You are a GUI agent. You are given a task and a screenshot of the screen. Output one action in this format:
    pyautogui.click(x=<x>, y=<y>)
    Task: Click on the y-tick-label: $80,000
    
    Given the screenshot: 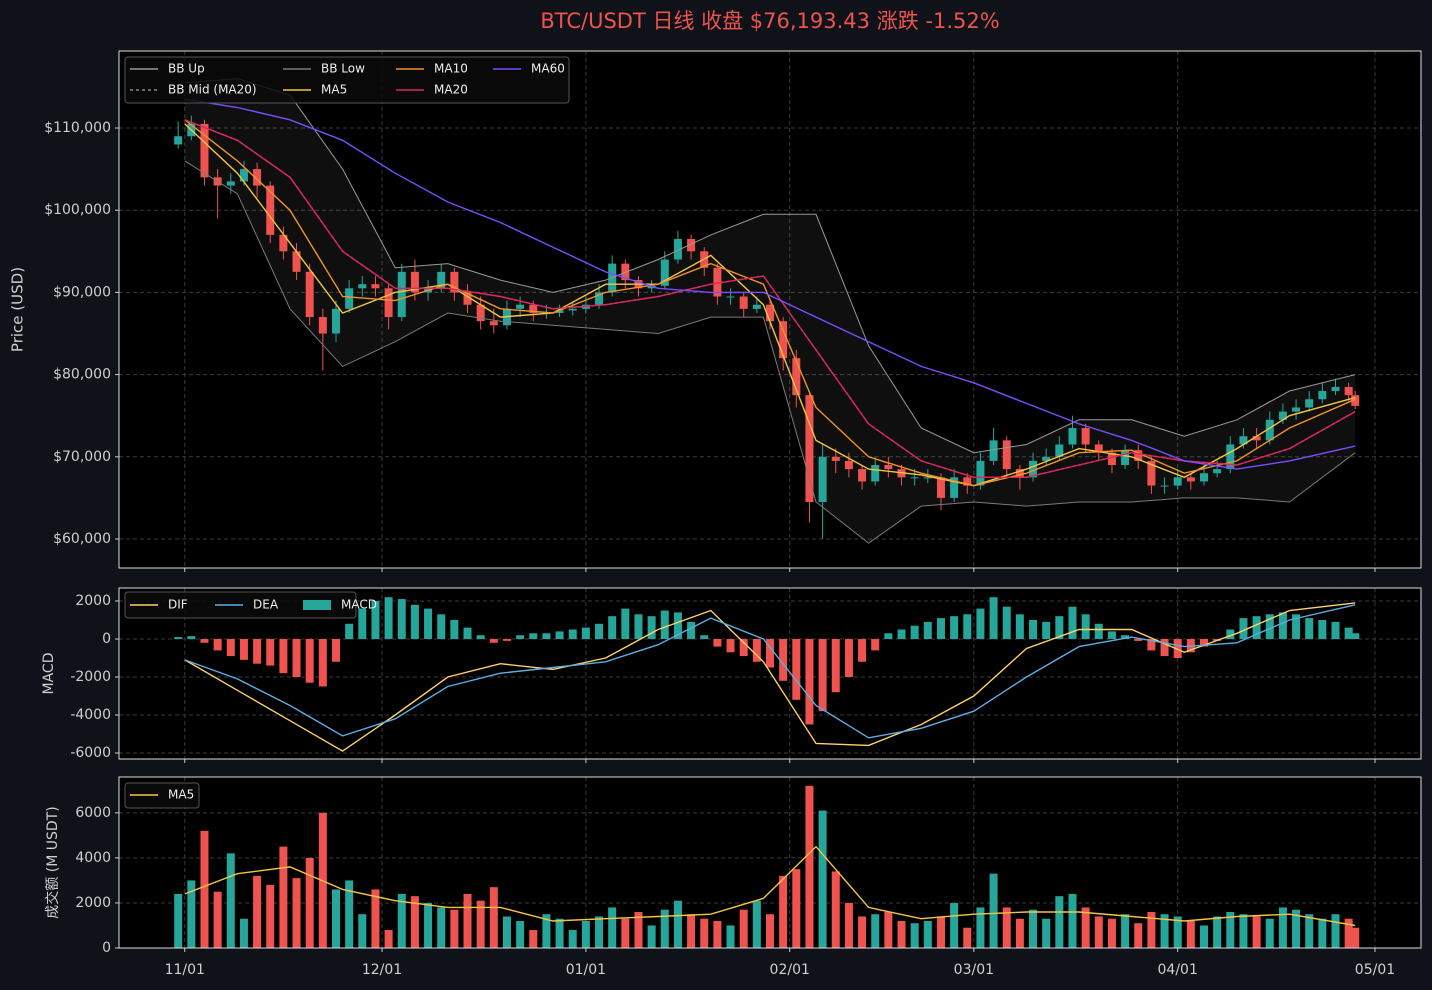 What is the action you would take?
    pyautogui.click(x=82, y=375)
    